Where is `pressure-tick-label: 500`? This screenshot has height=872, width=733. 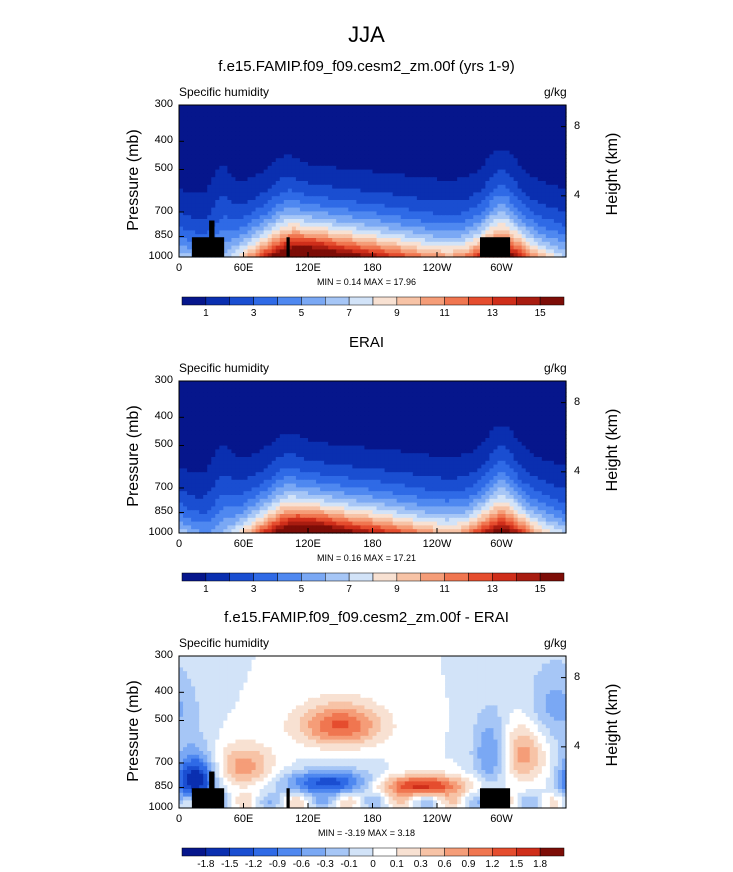
pressure-tick-label: 500 is located at coordinates (163, 444).